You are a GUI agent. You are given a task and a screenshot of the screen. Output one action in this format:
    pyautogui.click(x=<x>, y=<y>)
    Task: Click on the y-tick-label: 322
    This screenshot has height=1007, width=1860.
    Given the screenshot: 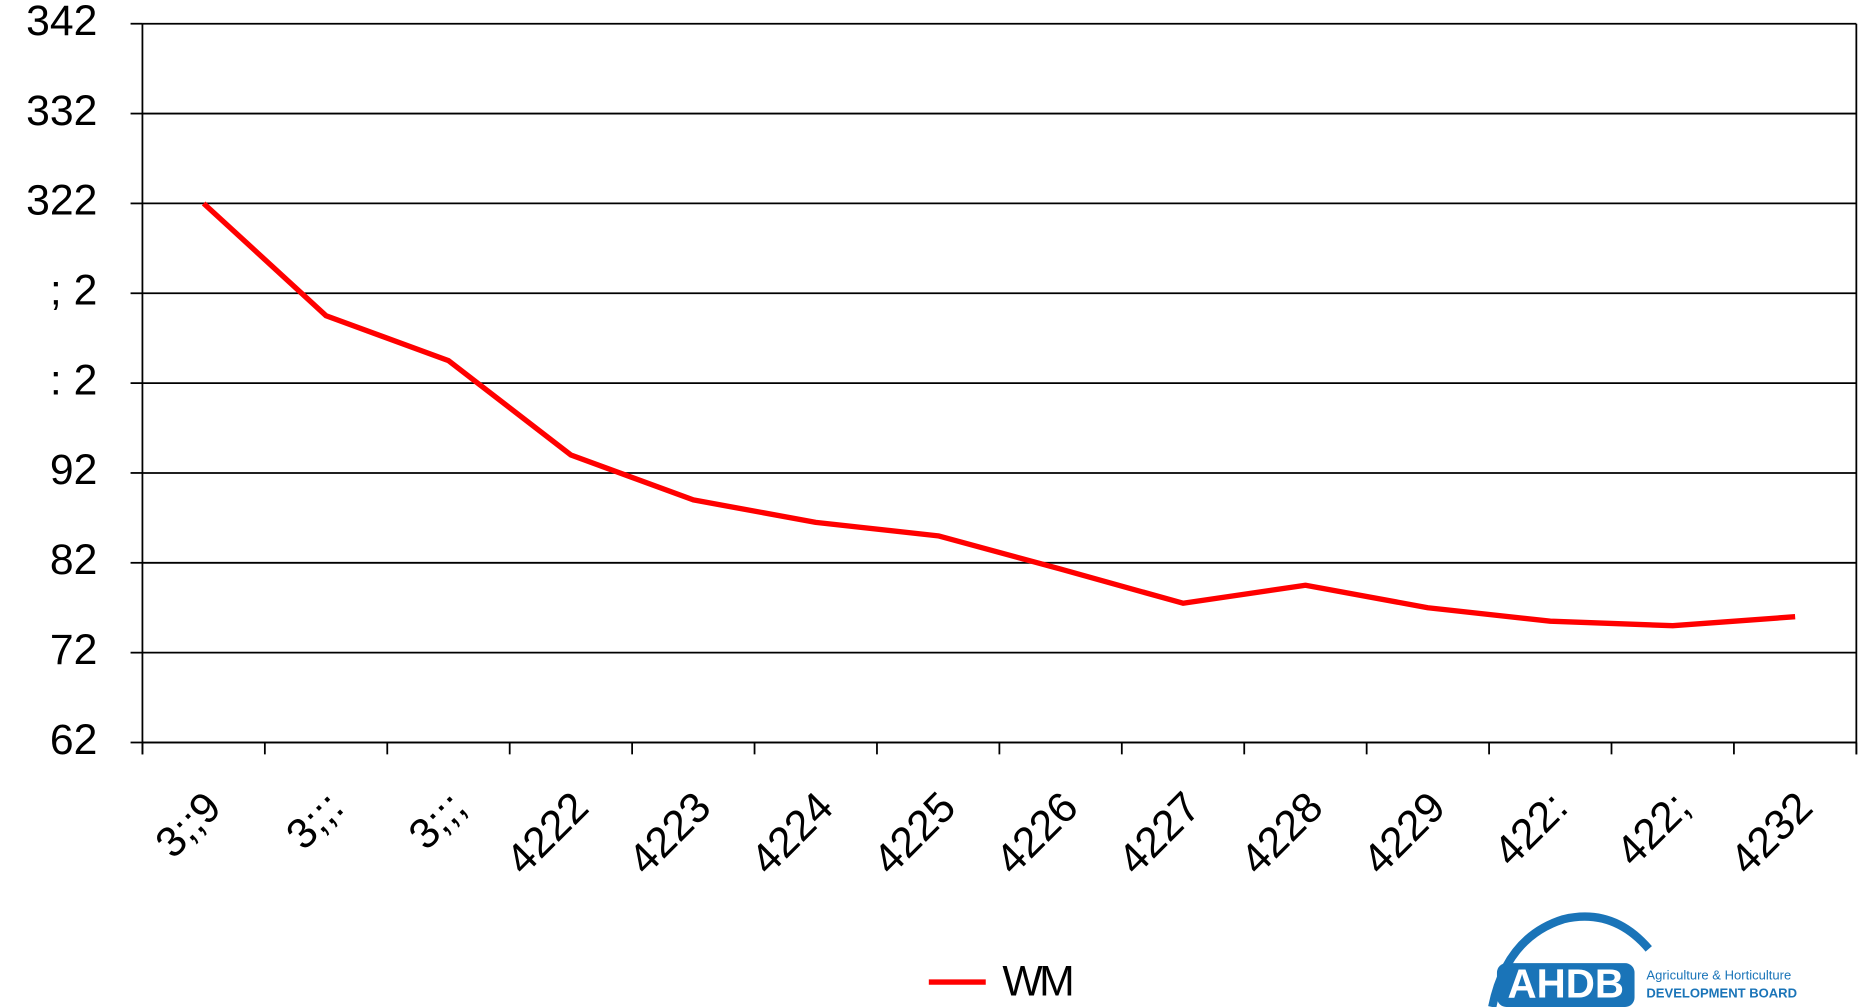 What is the action you would take?
    pyautogui.click(x=61, y=201)
    